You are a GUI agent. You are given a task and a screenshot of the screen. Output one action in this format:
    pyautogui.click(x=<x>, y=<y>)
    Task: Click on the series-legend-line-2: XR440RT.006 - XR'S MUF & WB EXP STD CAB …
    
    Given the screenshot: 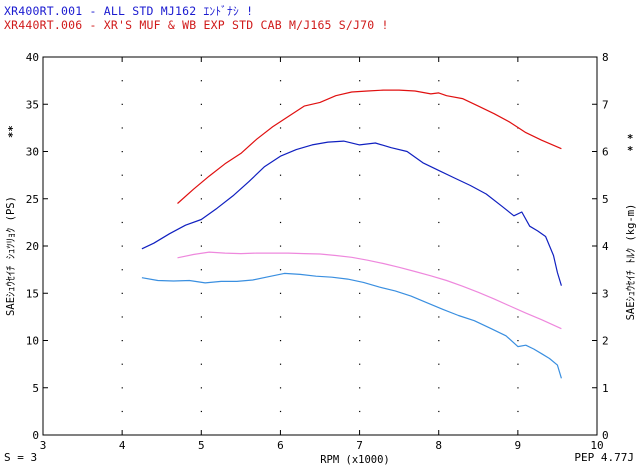 What is the action you would take?
    pyautogui.click(x=196, y=25)
    